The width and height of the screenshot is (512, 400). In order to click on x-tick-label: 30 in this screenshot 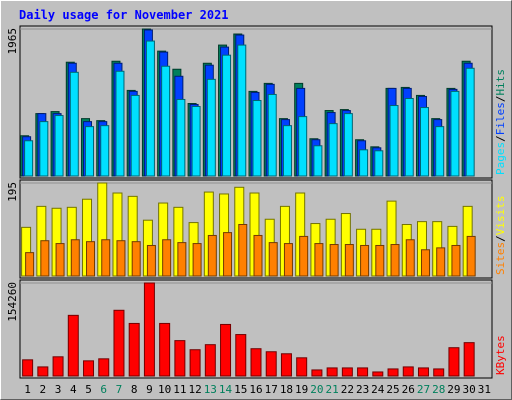, I will do `click(469, 389)`.